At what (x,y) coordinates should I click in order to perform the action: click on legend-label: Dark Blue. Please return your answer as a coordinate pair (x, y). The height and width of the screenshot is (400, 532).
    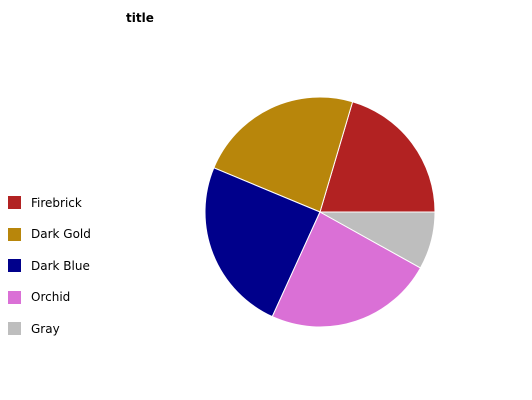
    Looking at the image, I should click on (60, 265).